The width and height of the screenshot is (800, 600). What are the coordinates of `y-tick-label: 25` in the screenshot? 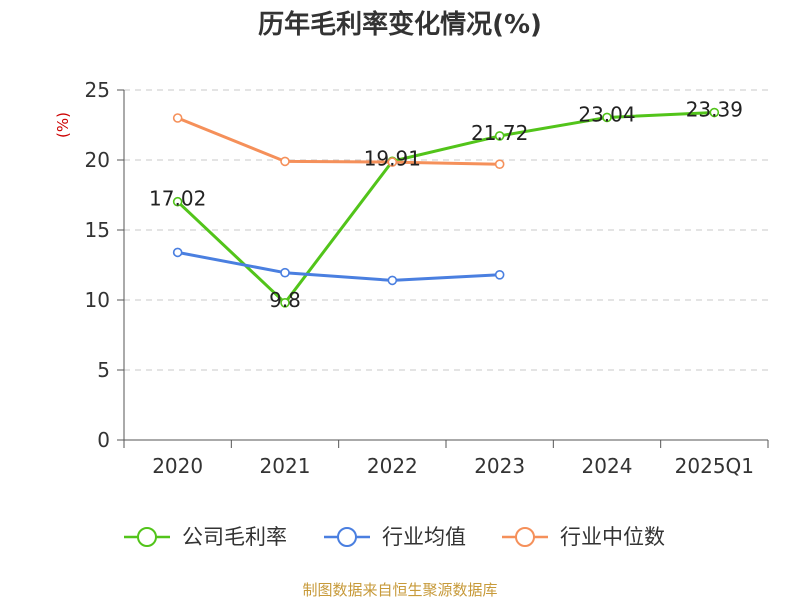 It's located at (97, 90).